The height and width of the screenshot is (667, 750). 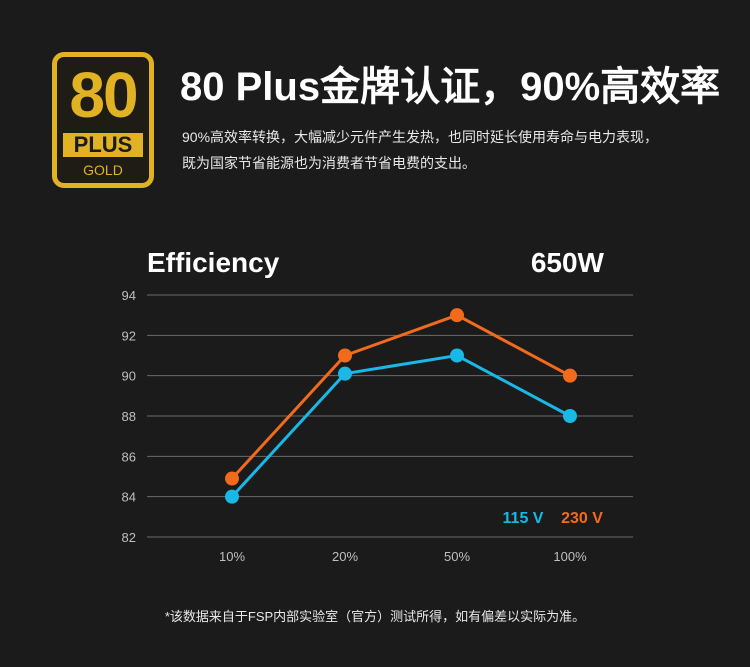 I want to click on x-axis-ticks: 10% 20% 50% 100%, so click(x=403, y=556).